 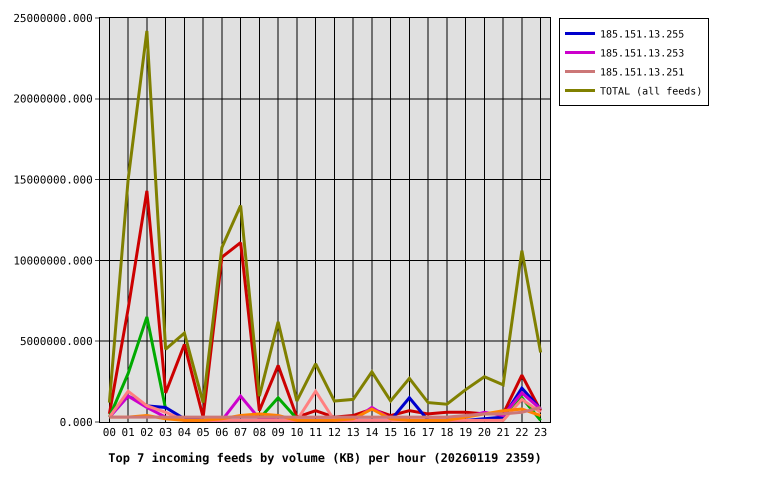 I want to click on x-tick-label: 10, so click(x=297, y=433).